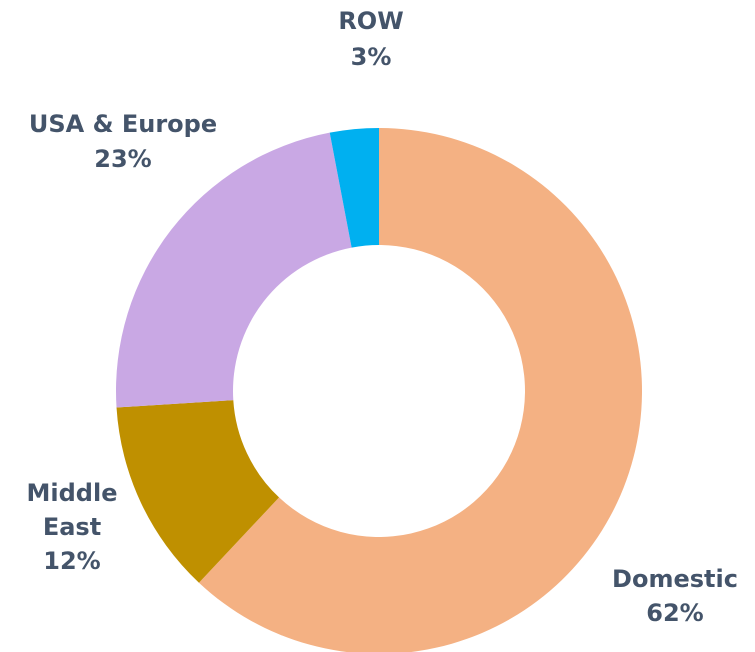  Describe the element at coordinates (122, 159) in the screenshot. I see `slice-value-label: 23%` at that location.